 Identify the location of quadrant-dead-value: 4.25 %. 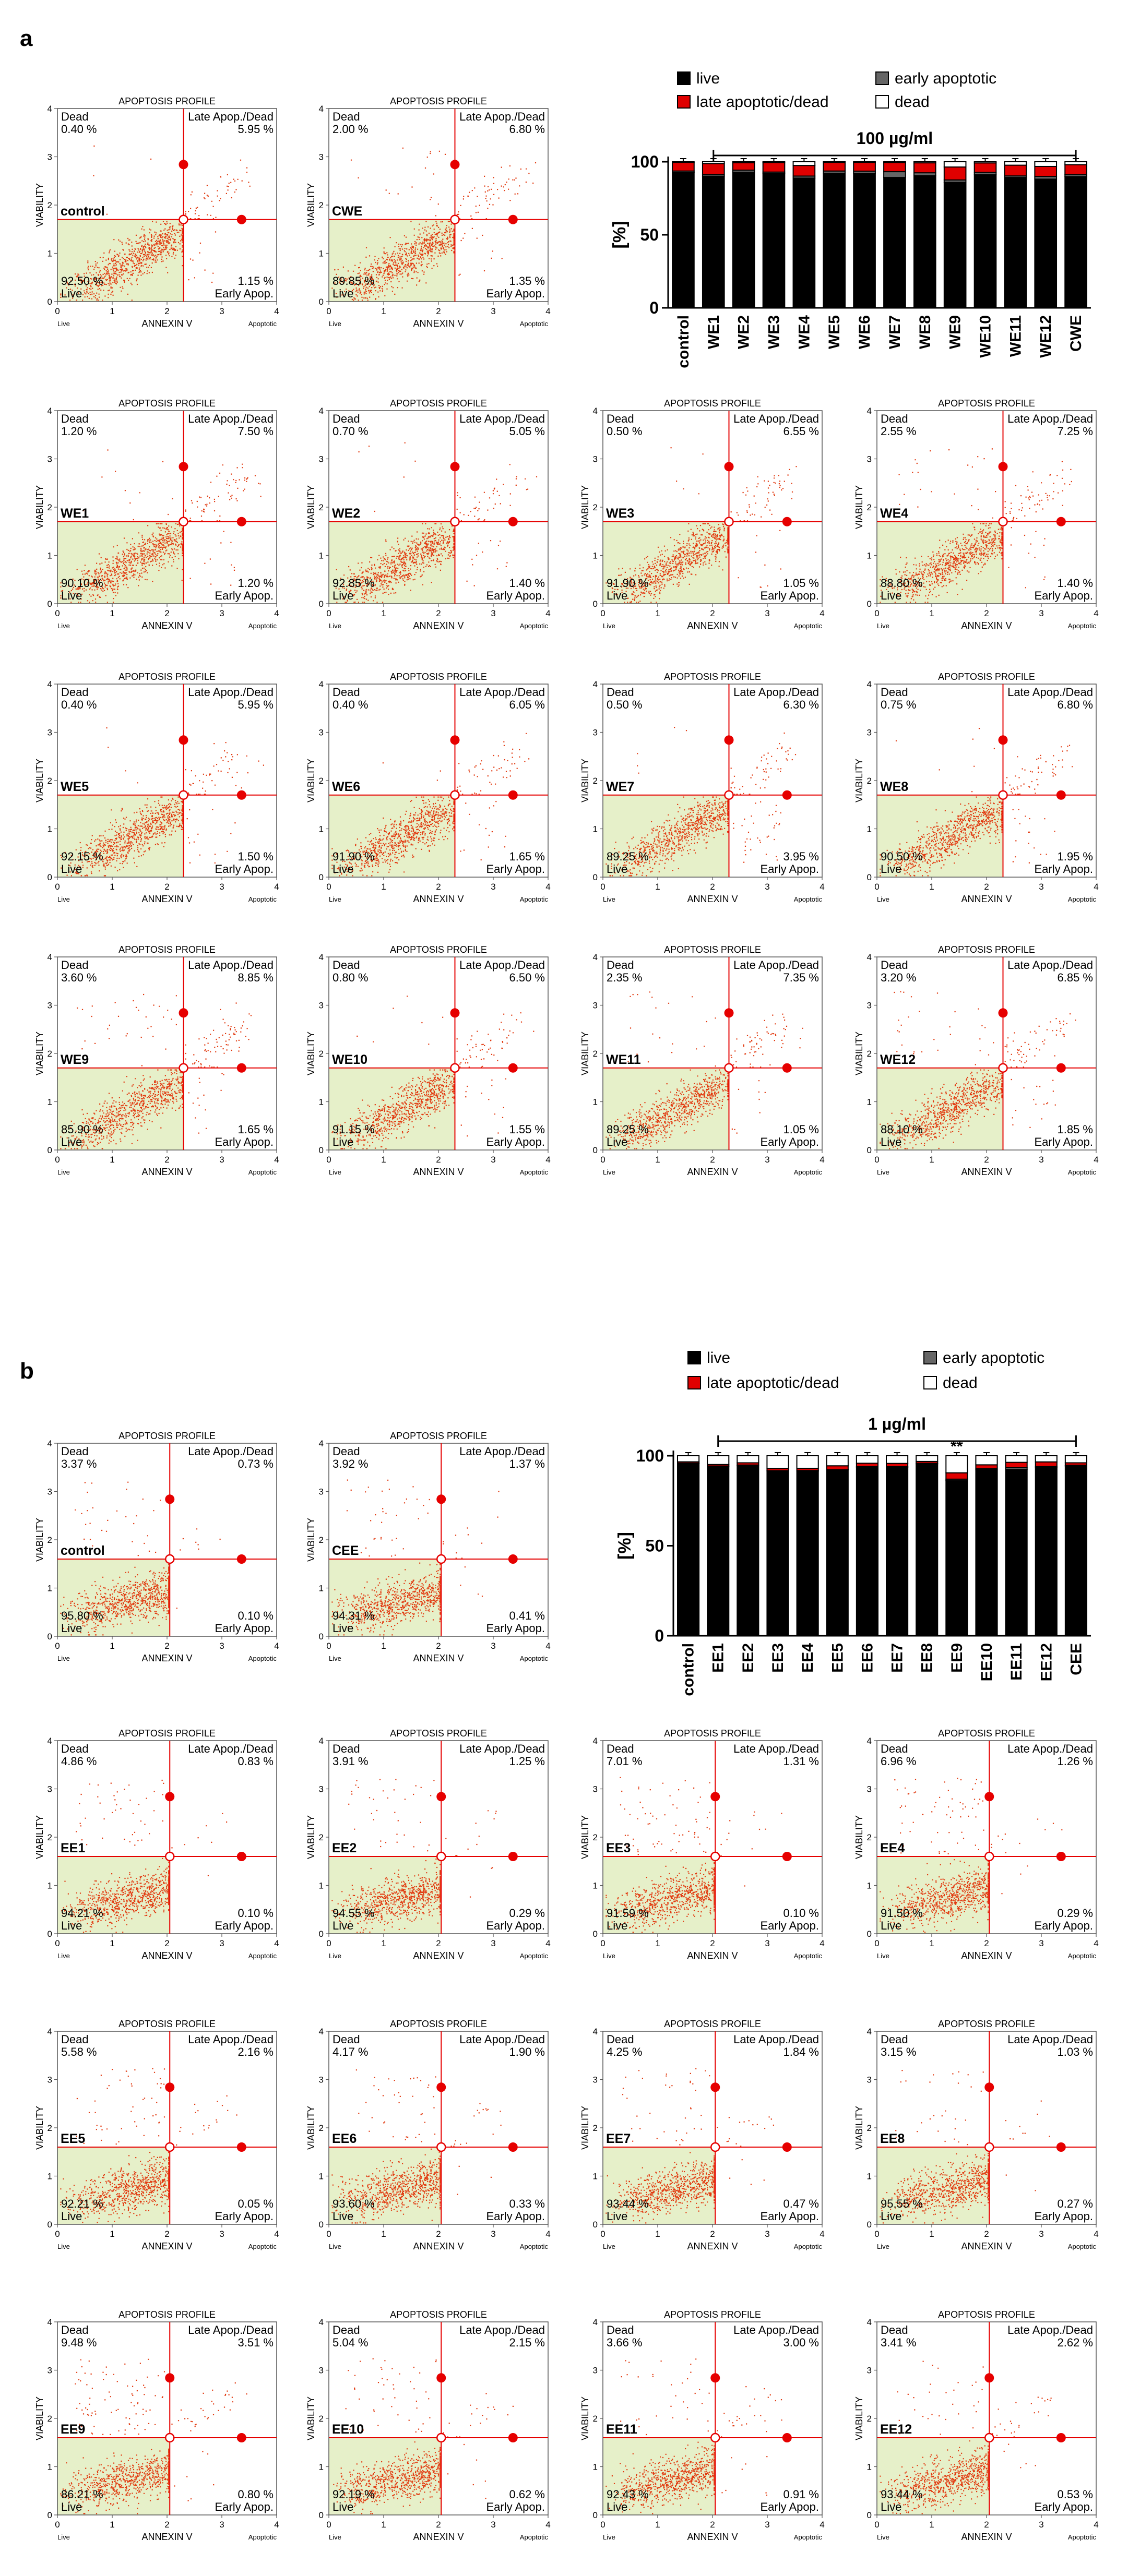
(625, 2051).